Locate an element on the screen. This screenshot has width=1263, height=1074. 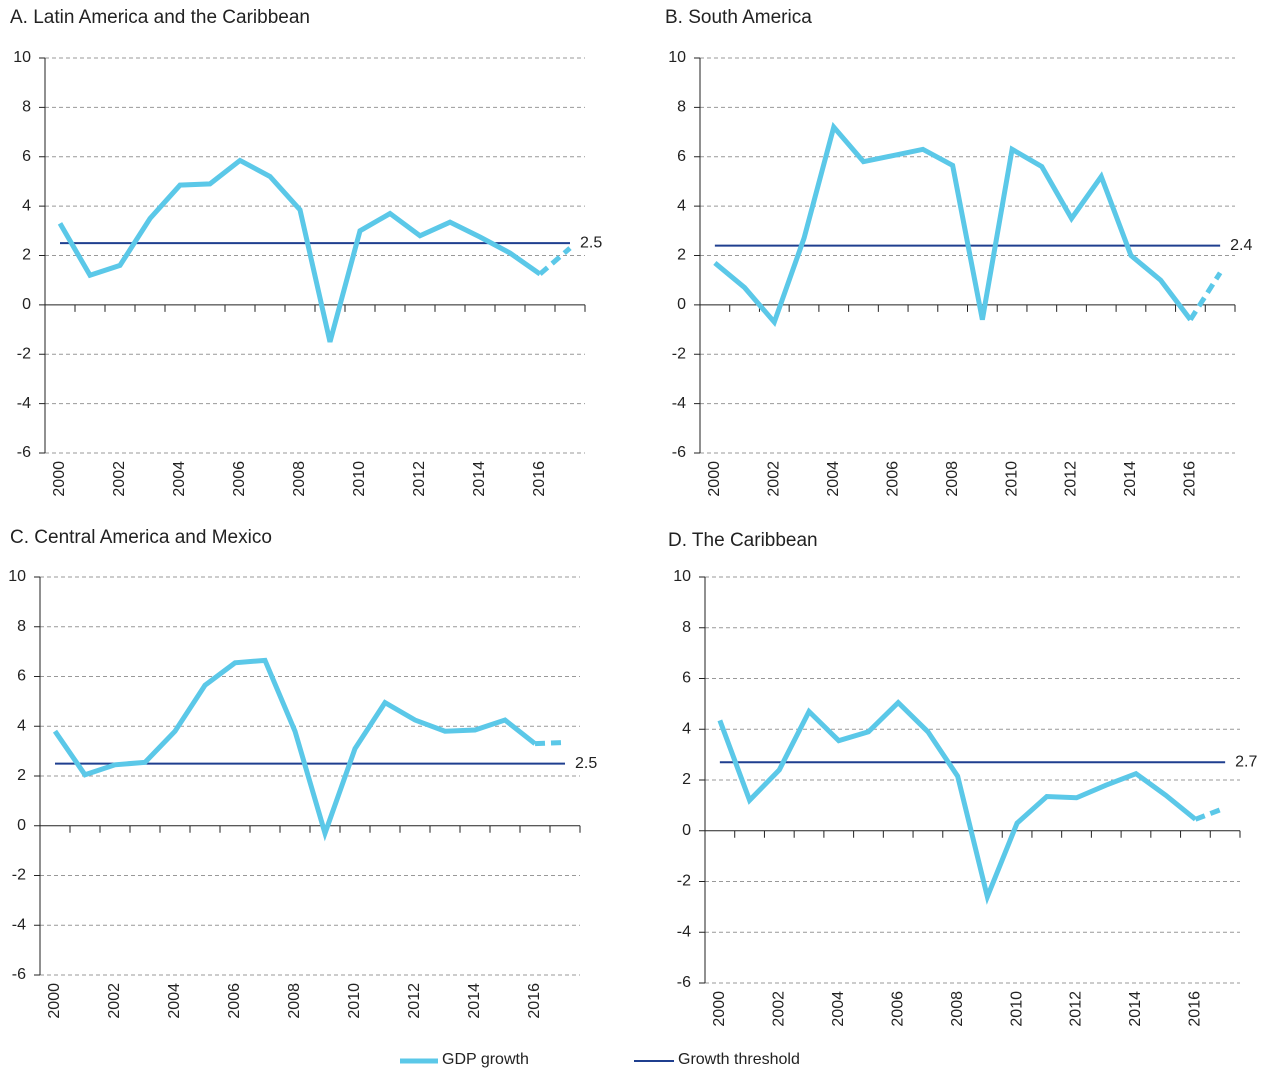
threshold-label: 2.4 is located at coordinates (1241, 245).